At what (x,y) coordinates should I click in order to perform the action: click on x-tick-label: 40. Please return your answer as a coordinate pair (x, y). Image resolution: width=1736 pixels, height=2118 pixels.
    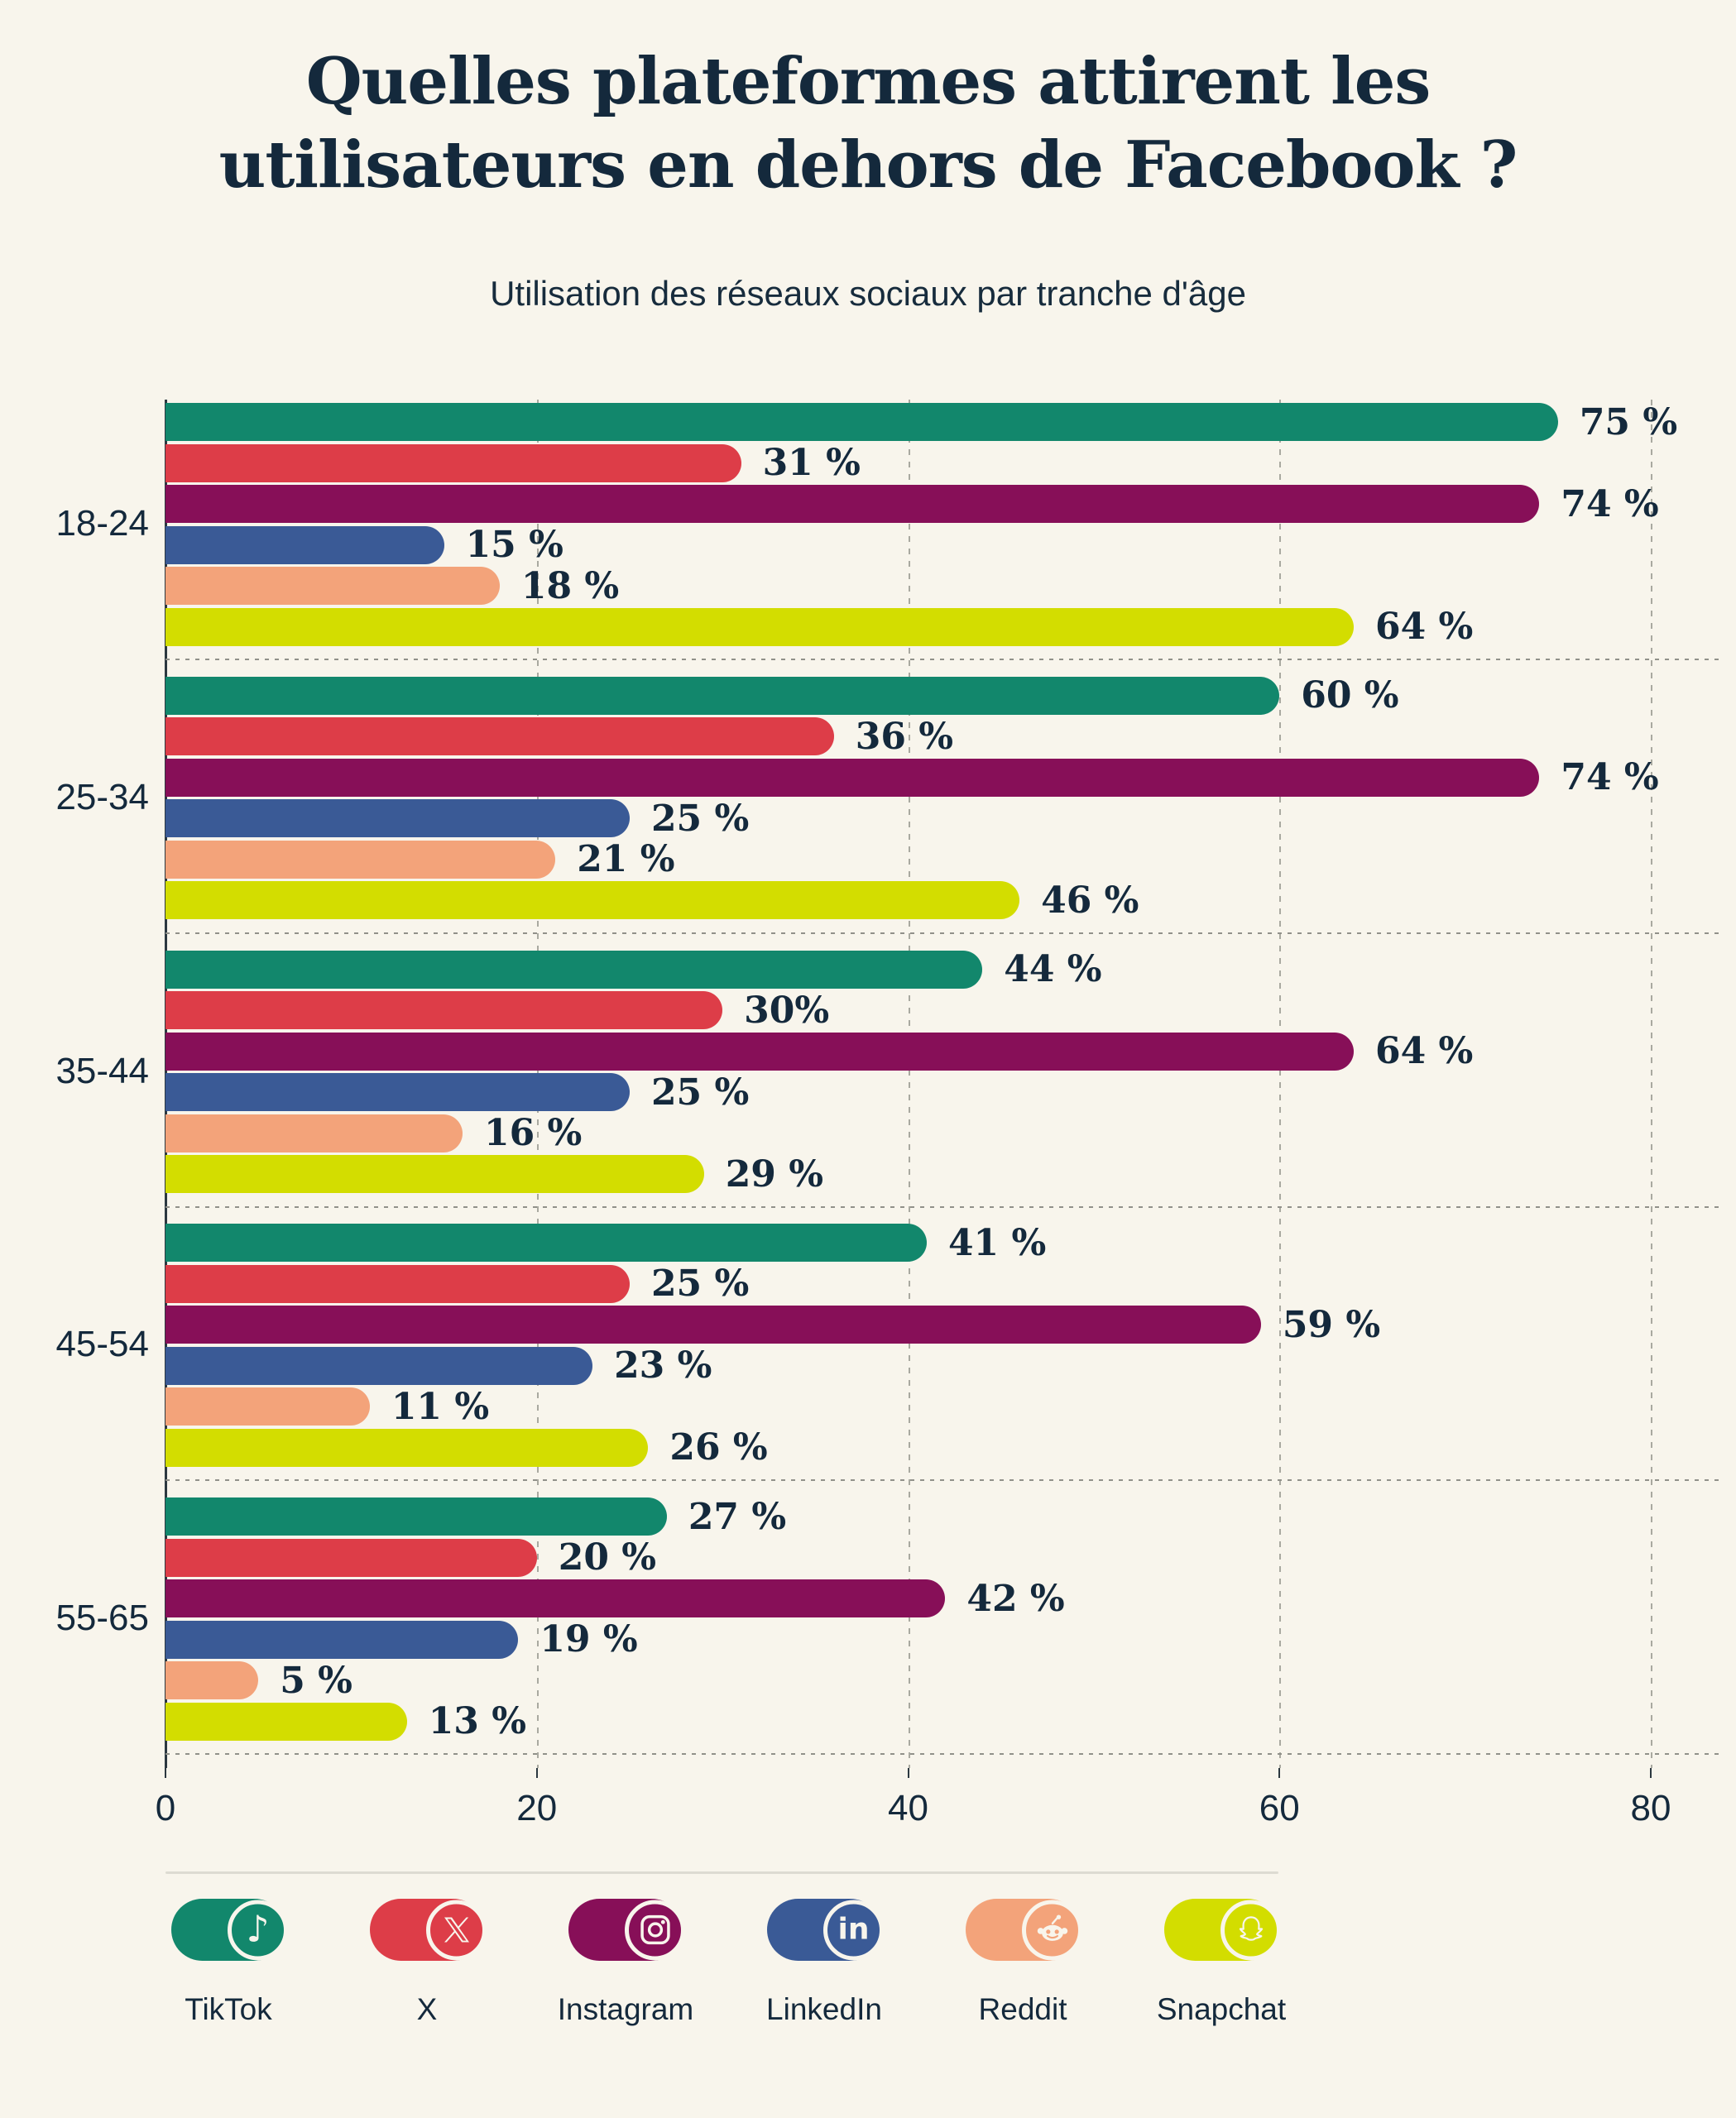
    Looking at the image, I should click on (908, 1808).